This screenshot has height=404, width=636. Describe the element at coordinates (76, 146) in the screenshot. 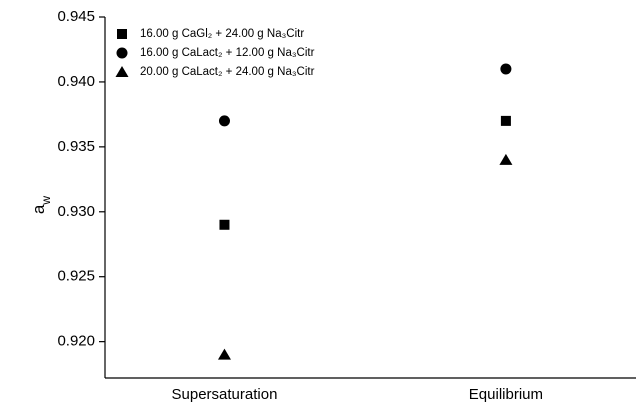

I see `y-tick-label: 0.935` at that location.